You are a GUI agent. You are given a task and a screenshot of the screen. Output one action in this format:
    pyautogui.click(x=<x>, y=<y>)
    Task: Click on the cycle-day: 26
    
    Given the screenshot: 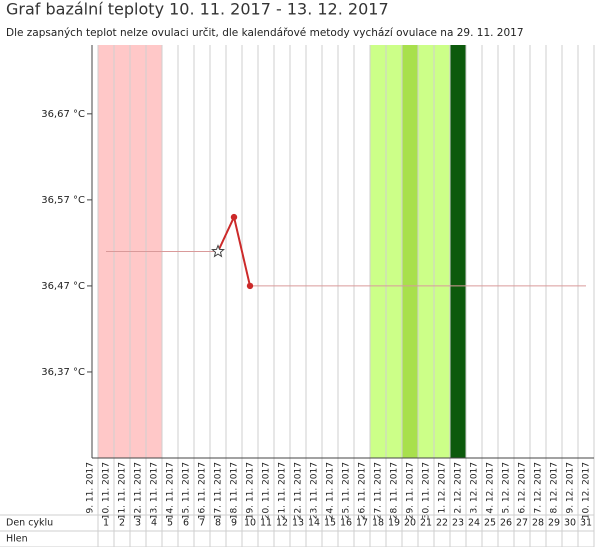 What is the action you would take?
    pyautogui.click(x=506, y=523)
    